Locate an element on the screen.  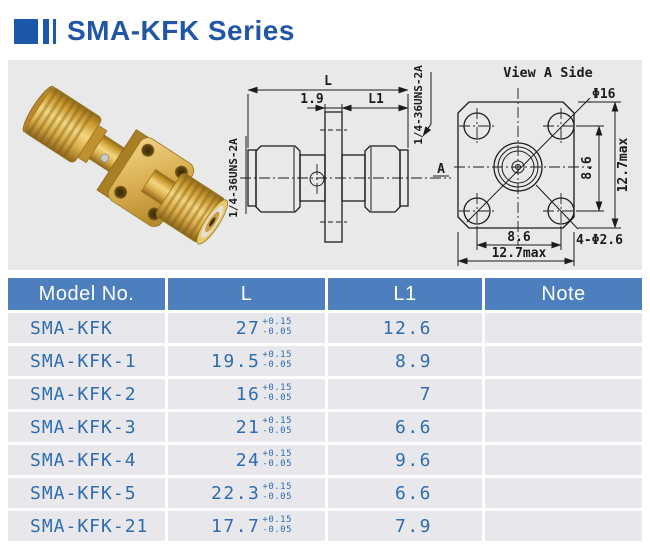
view-a-side-title: View A Side is located at coordinates (547, 73).